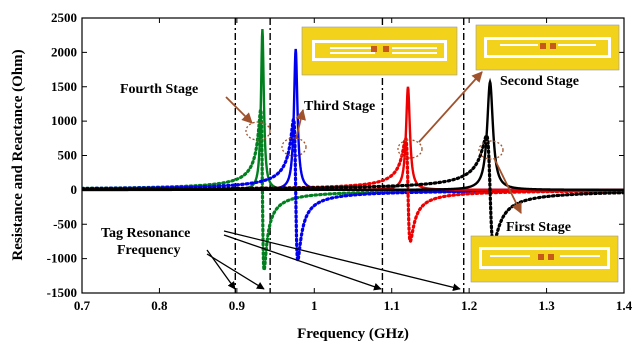 The width and height of the screenshot is (634, 346). I want to click on inset-fourth-third-tag, so click(379, 51).